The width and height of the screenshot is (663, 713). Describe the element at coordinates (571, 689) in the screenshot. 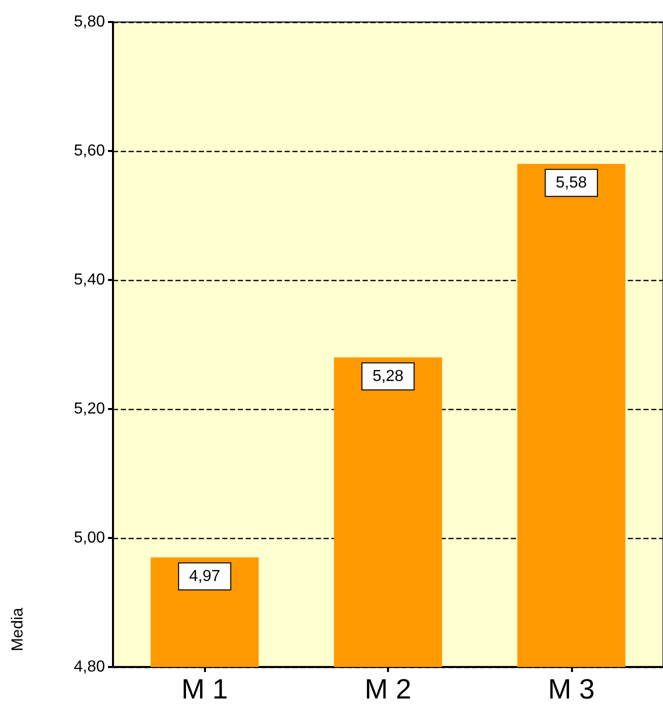

I see `x-tick-label: M 3` at that location.